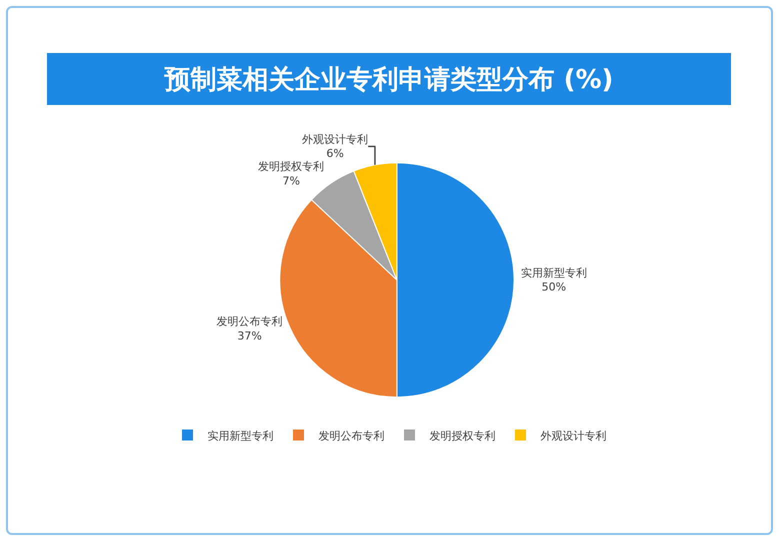 The width and height of the screenshot is (779, 541). Describe the element at coordinates (249, 321) in the screenshot. I see `slice-label: 发明公布专利` at that location.